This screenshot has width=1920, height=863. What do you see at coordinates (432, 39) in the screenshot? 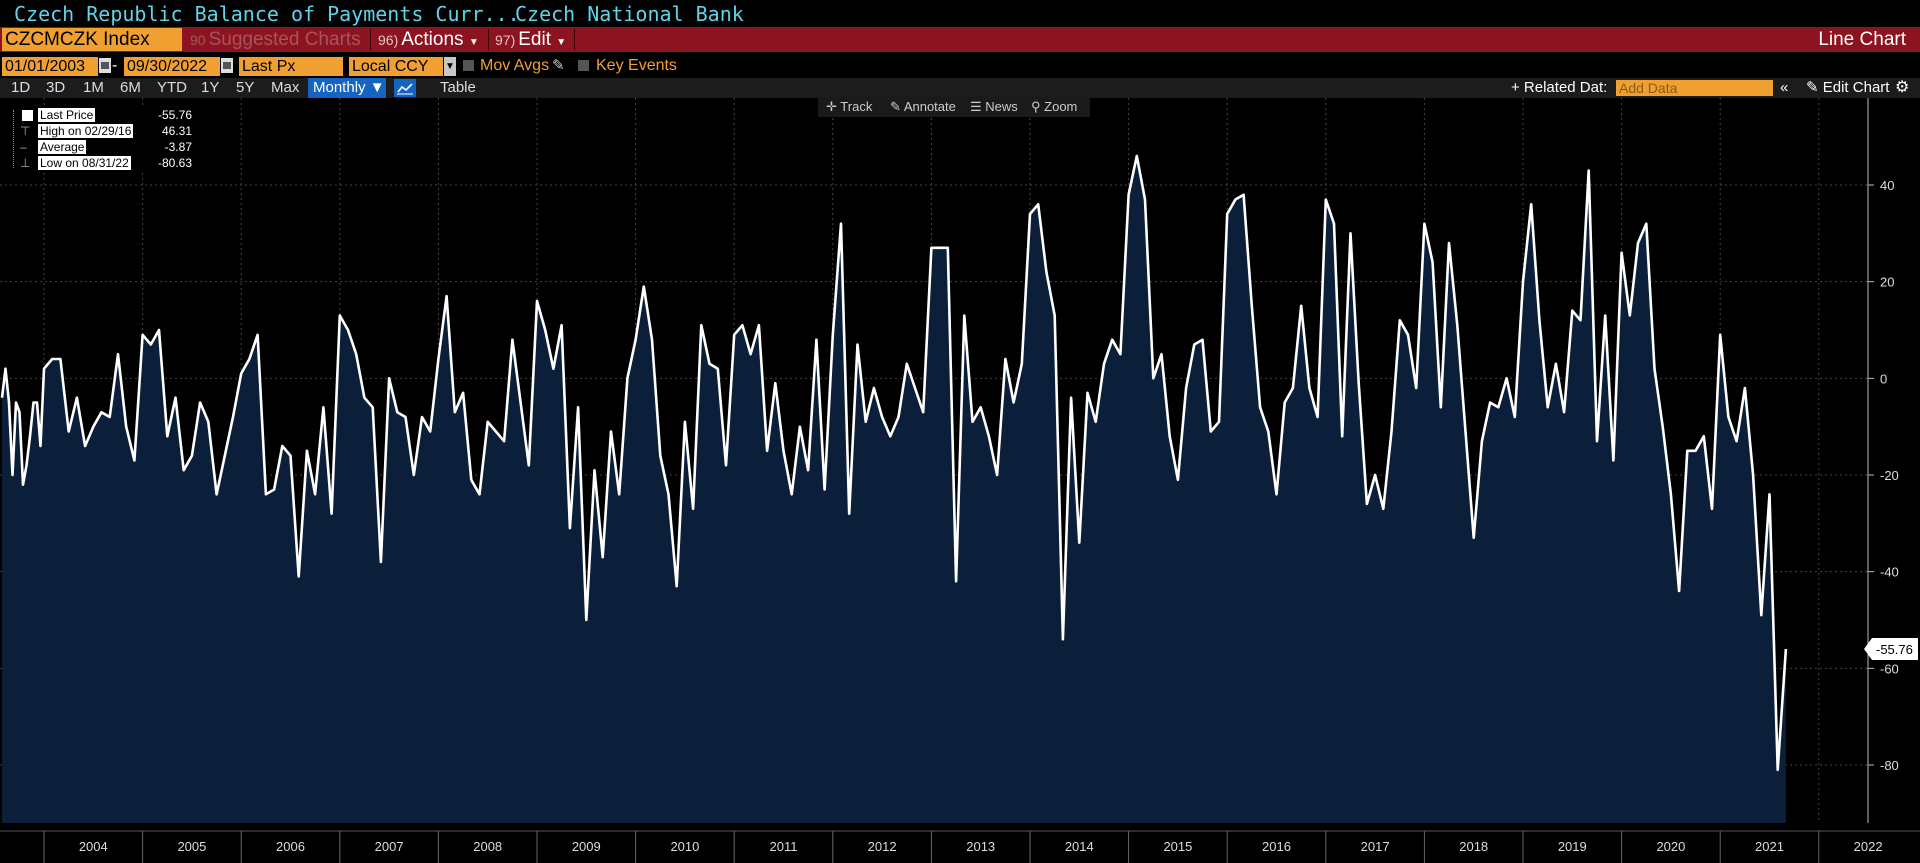
I see `actions-label: Actions` at bounding box center [432, 39].